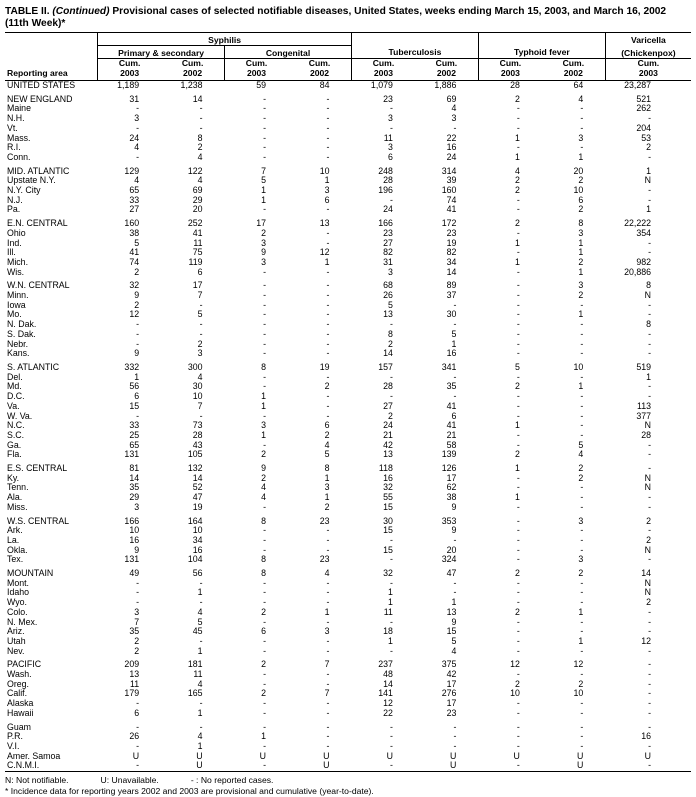 The image size is (696, 797). I want to click on reporting-area-cell: Nebr., so click(18, 343).